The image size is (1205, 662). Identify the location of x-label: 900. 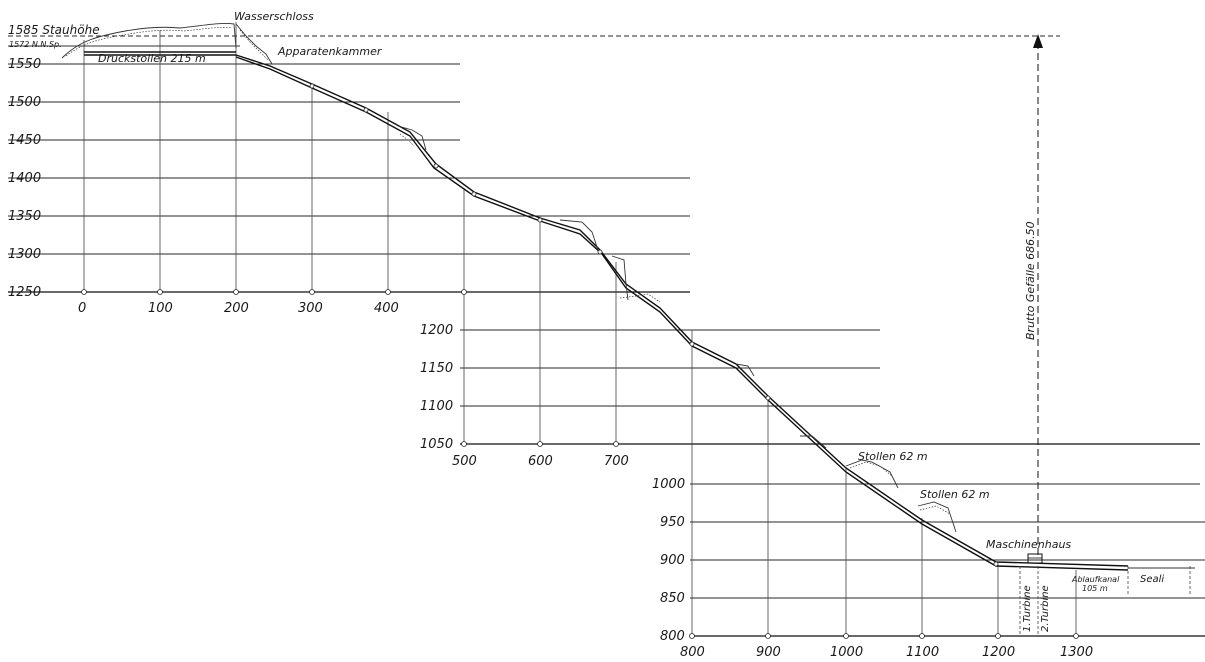
(768, 652).